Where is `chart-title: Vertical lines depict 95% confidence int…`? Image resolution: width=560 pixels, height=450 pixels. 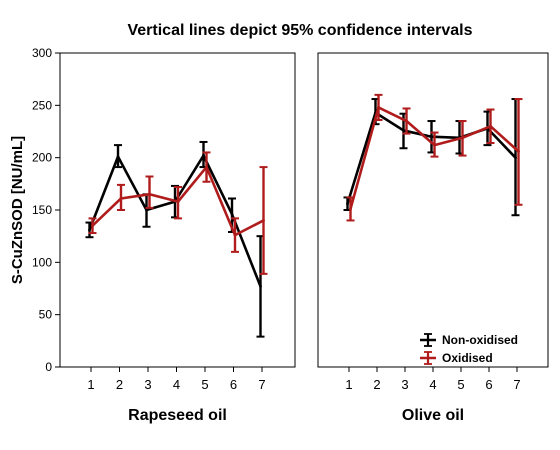 chart-title: Vertical lines depict 95% confidence int… is located at coordinates (299, 30).